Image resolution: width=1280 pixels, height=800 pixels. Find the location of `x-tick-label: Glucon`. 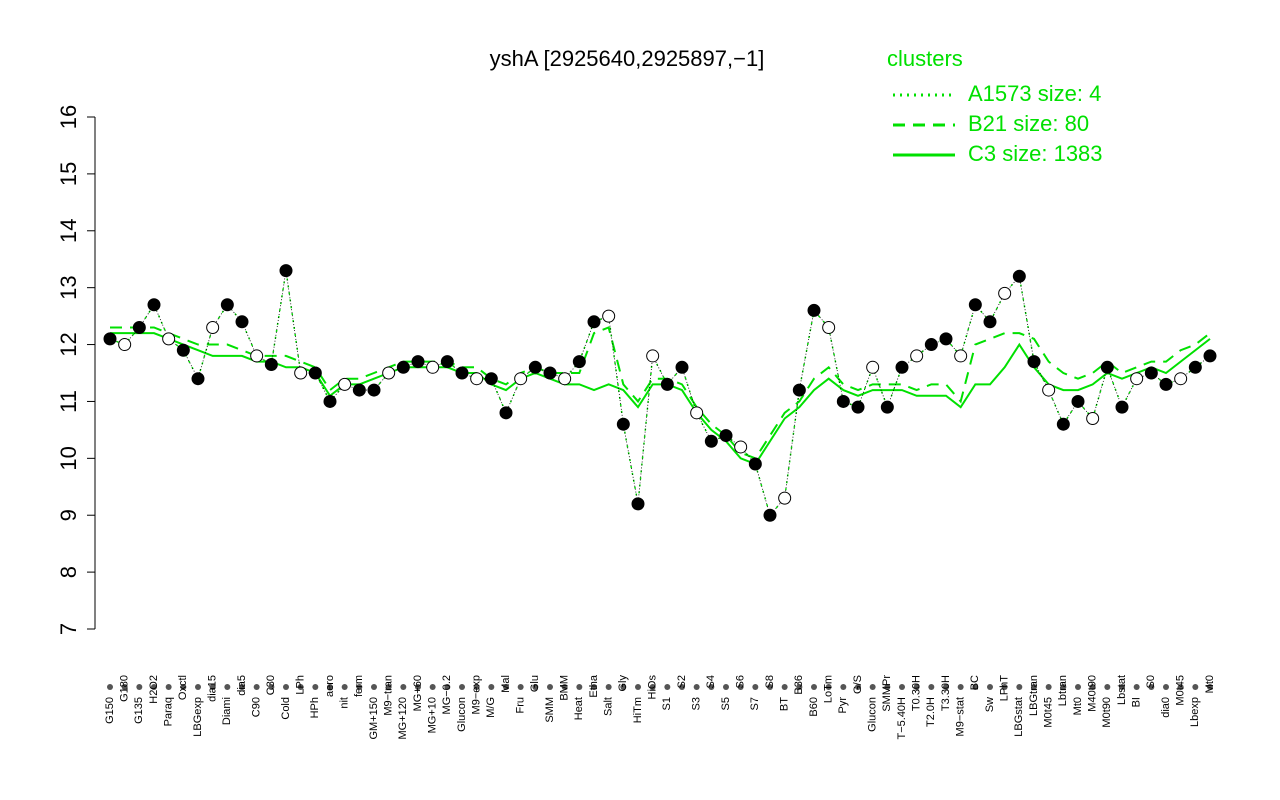

x-tick-label: Glucon is located at coordinates (873, 714).